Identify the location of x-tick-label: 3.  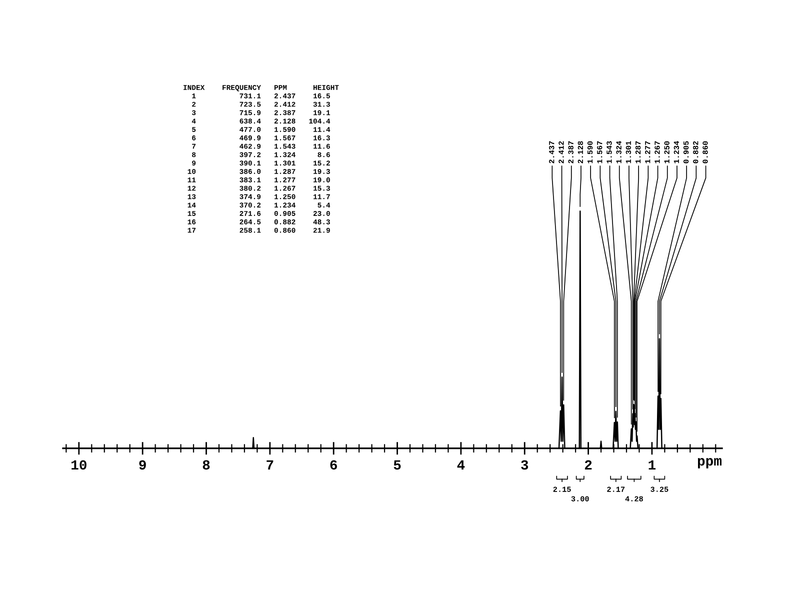
(524, 465).